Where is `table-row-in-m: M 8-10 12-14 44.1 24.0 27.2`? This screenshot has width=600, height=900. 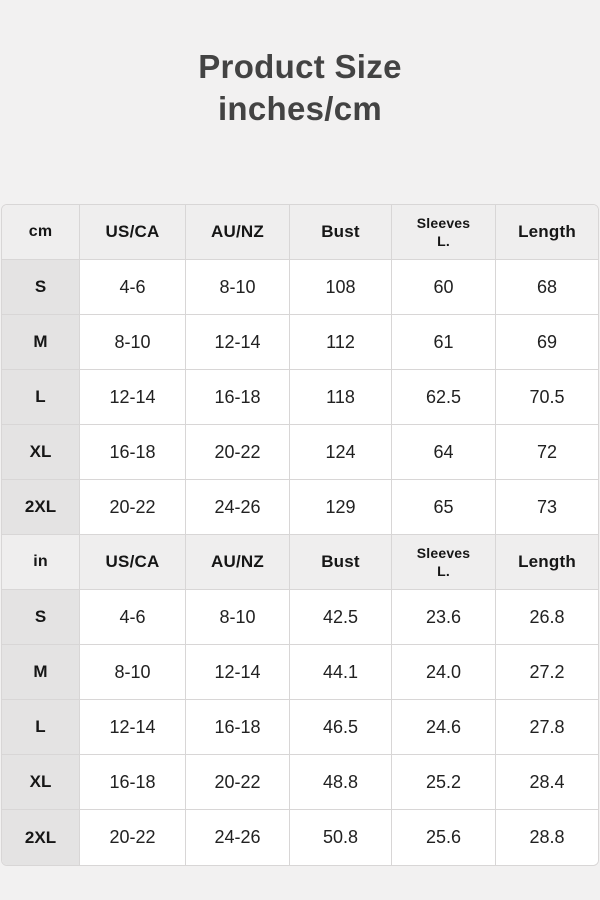
table-row-in-m: M 8-10 12-14 44.1 24.0 27.2 is located at coordinates (300, 673).